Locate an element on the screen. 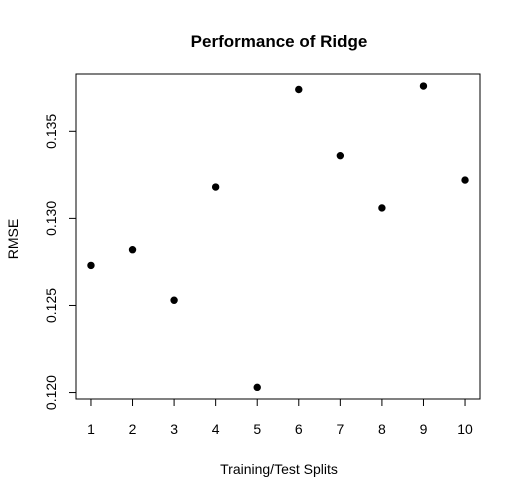 The width and height of the screenshot is (521, 504). y-tick-label-0.130: 0.130 is located at coordinates (51, 218).